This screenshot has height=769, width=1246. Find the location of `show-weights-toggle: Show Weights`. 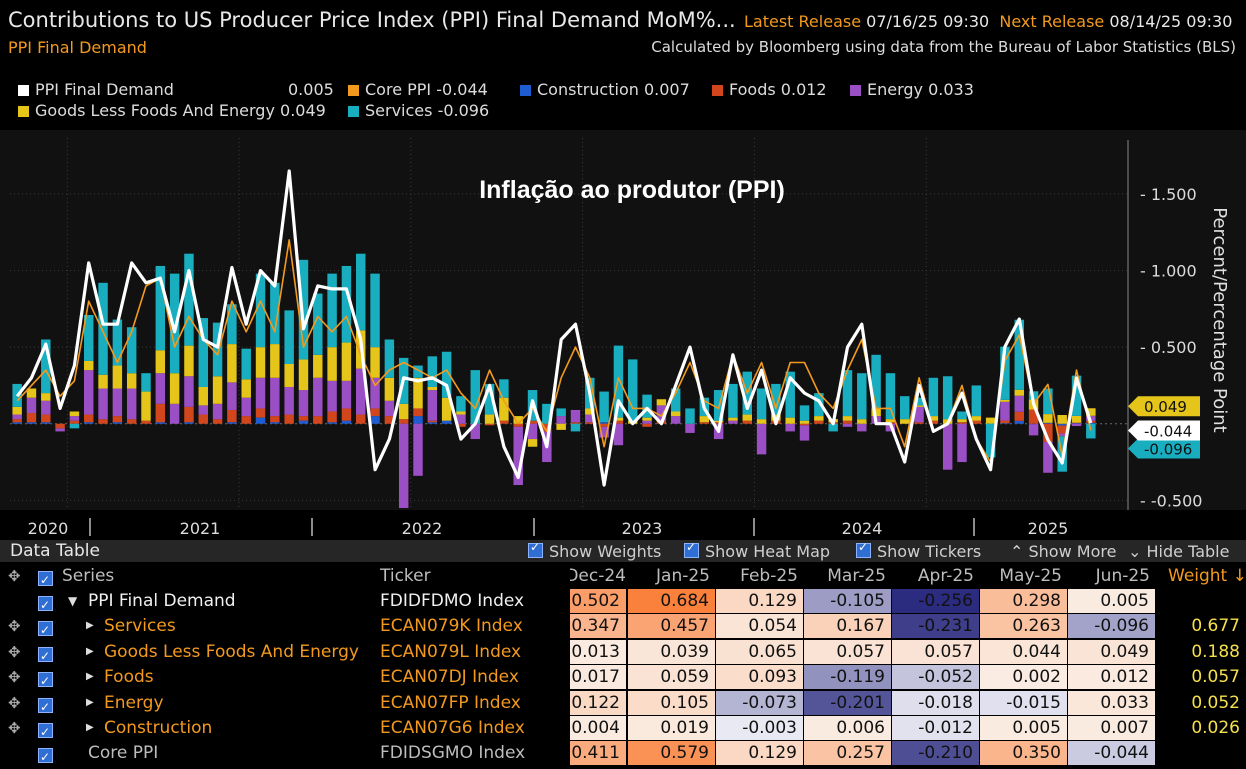

show-weights-toggle: Show Weights is located at coordinates (595, 550).